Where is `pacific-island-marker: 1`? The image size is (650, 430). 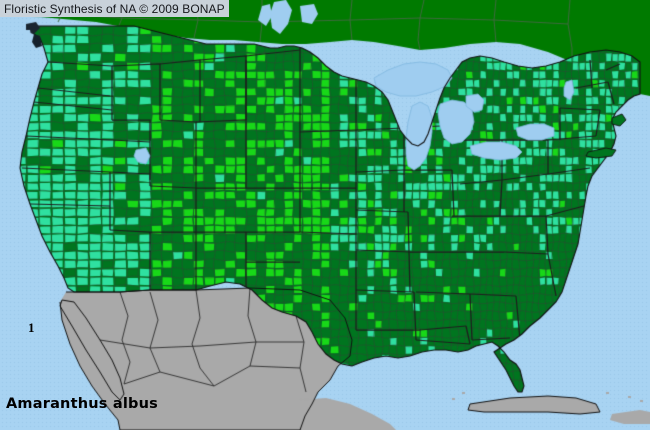
pacific-island-marker: 1 is located at coordinates (31, 327).